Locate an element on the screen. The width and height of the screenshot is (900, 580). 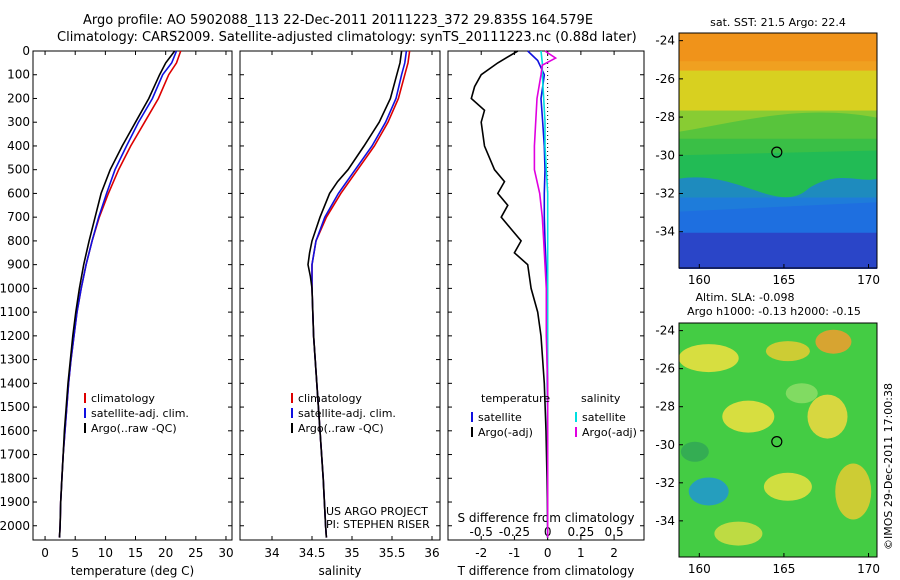
ytick-label: 1900 is located at coordinates (15, 502).